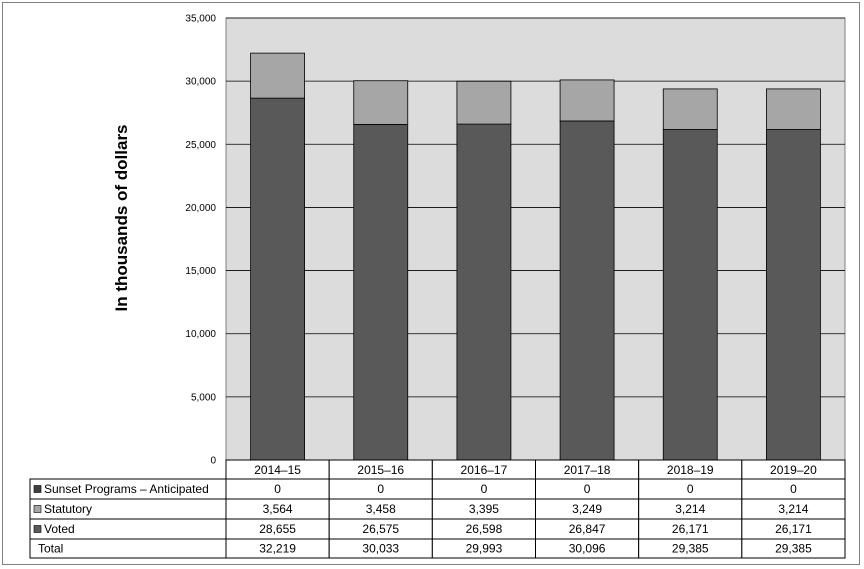 The height and width of the screenshot is (569, 864). I want to click on table-cell-value: 3,395, so click(484, 509).